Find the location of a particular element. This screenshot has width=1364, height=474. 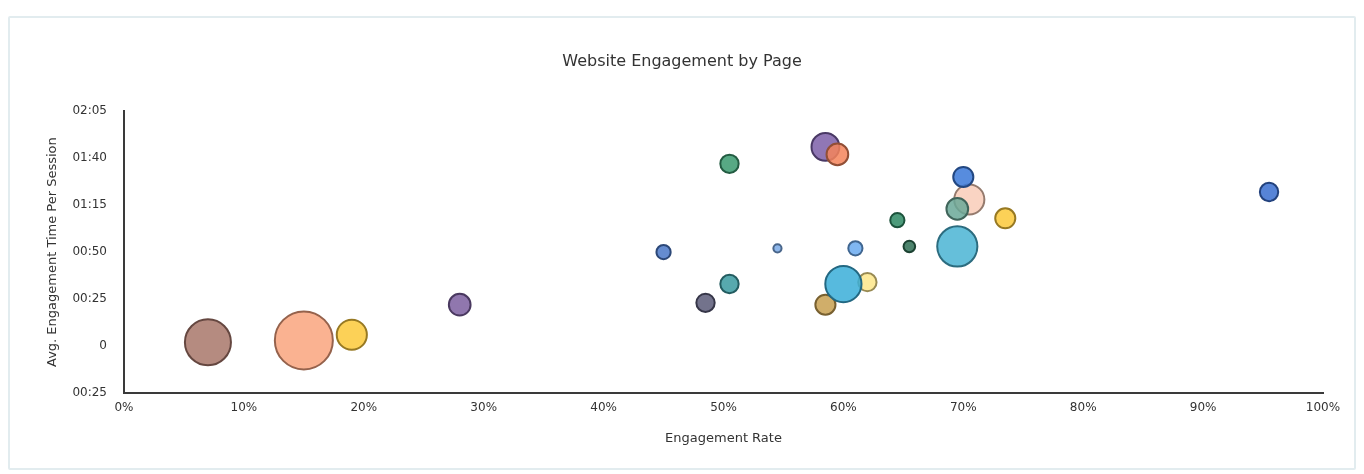

y-tick-label: 02:05 is located at coordinates (89, 110).